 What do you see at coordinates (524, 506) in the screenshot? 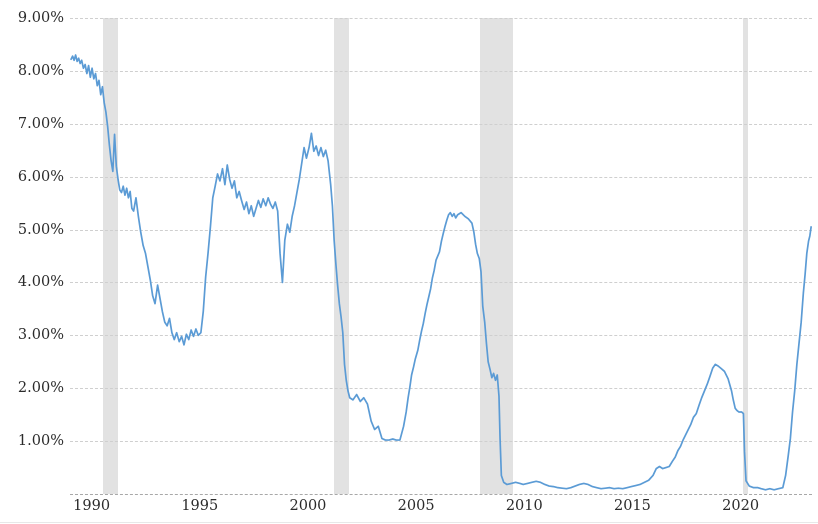
I see `x-axis-tick-label: 2010` at bounding box center [524, 506].